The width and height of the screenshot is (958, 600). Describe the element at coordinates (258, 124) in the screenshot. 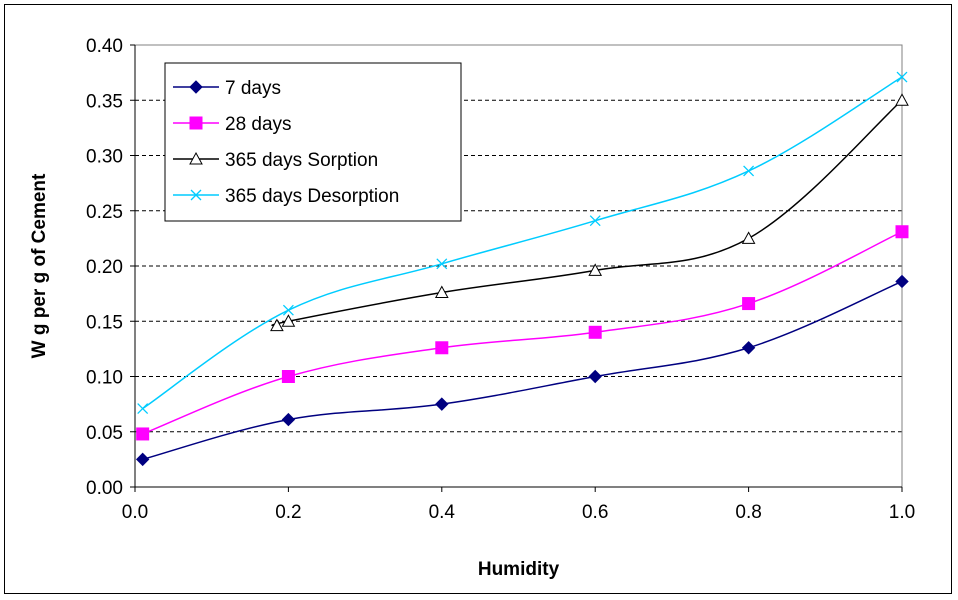

I see `legend-label: 28 days` at that location.